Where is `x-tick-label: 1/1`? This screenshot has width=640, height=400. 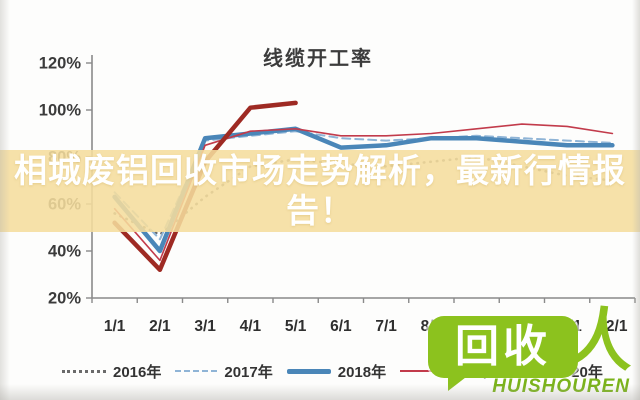
x-tick-label: 1/1 is located at coordinates (115, 326).